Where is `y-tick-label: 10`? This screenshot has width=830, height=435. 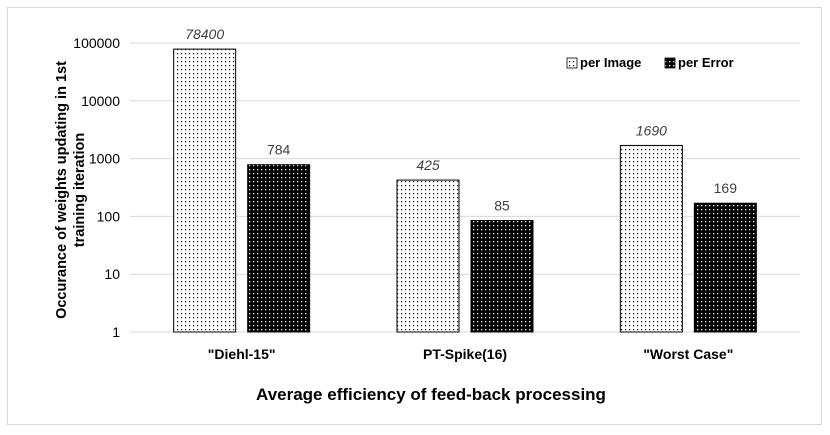 y-tick-label: 10 is located at coordinates (112, 274).